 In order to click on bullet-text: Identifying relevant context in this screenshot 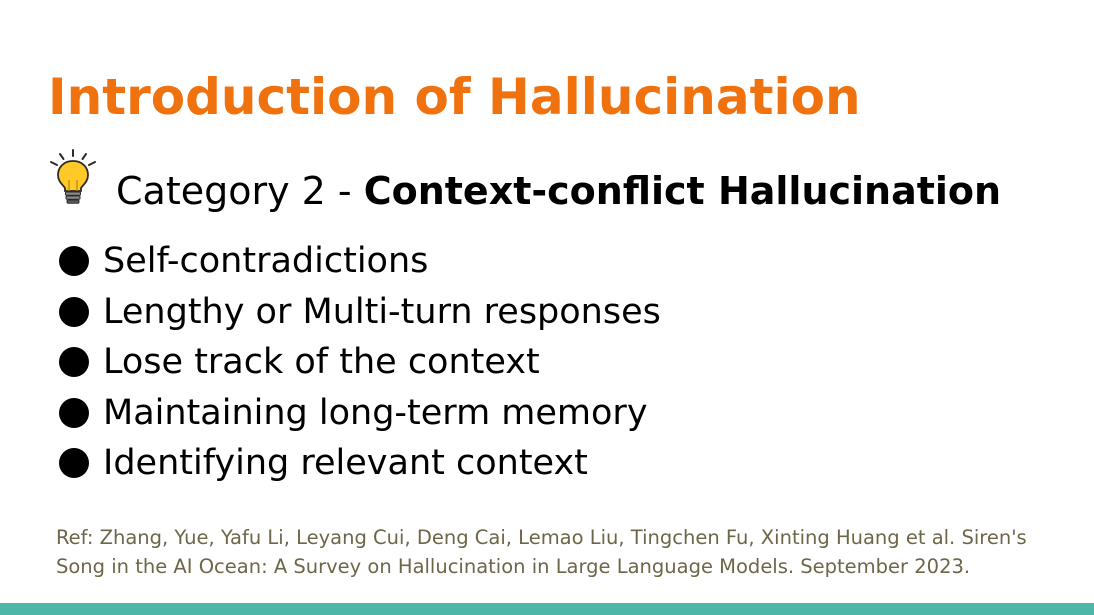, I will do `click(345, 463)`.